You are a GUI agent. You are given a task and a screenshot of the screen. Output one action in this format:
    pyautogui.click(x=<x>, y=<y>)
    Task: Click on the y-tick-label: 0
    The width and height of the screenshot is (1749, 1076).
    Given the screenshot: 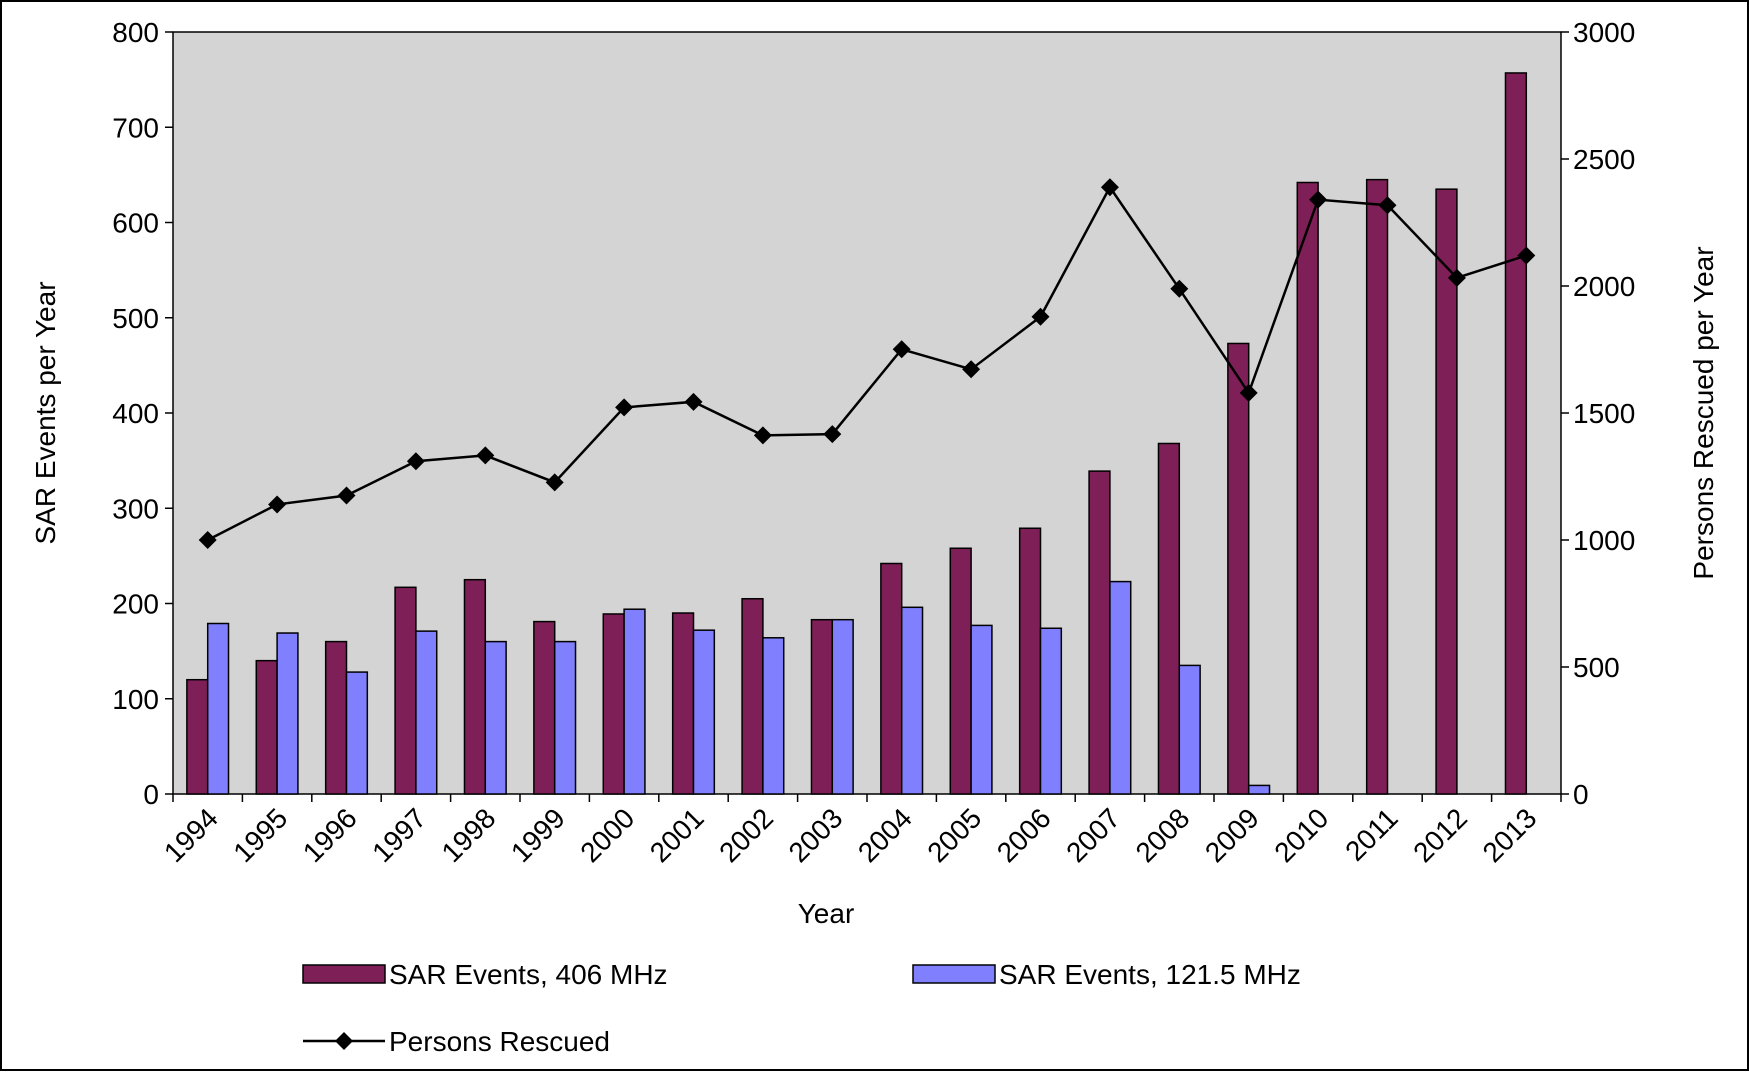 What is the action you would take?
    pyautogui.click(x=151, y=794)
    